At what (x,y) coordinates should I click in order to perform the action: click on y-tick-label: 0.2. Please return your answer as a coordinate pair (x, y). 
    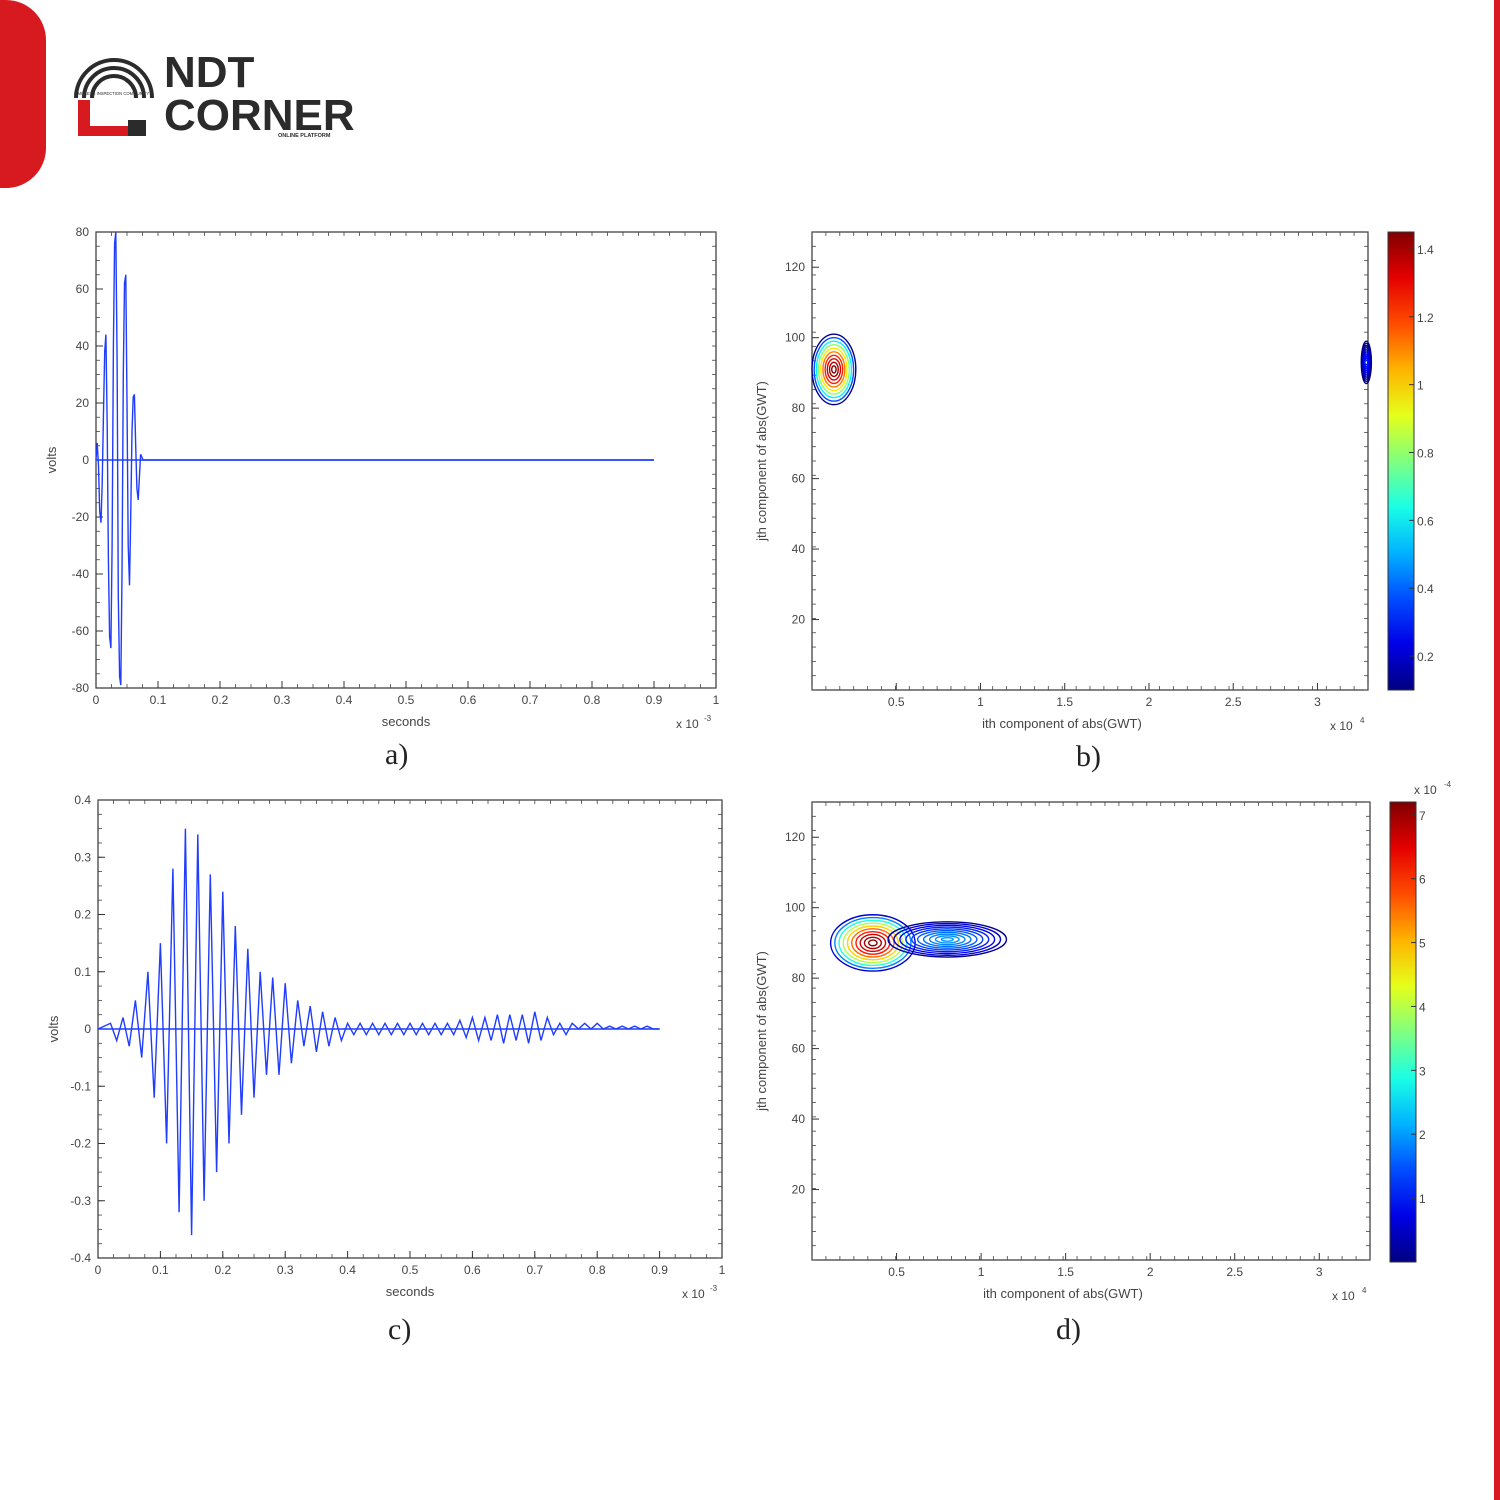
    Looking at the image, I should click on (82, 915).